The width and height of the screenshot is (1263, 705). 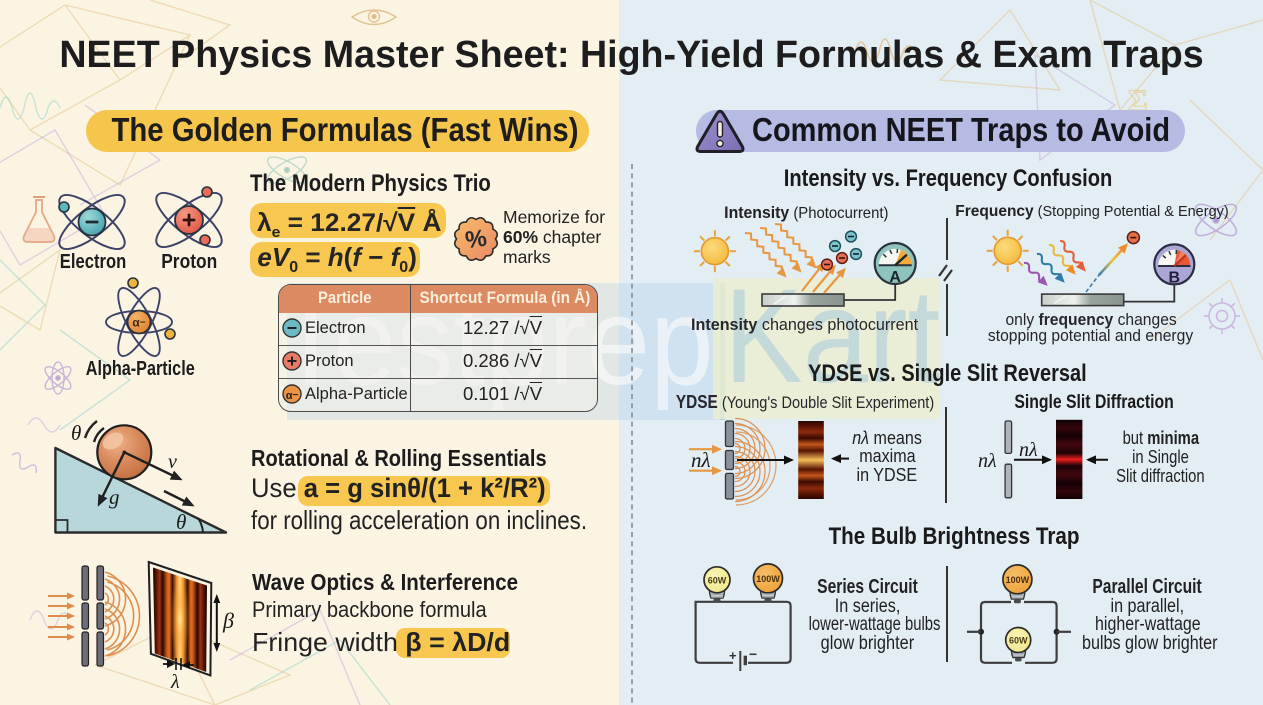 What do you see at coordinates (228, 620) in the screenshot?
I see `svg-text: β` at bounding box center [228, 620].